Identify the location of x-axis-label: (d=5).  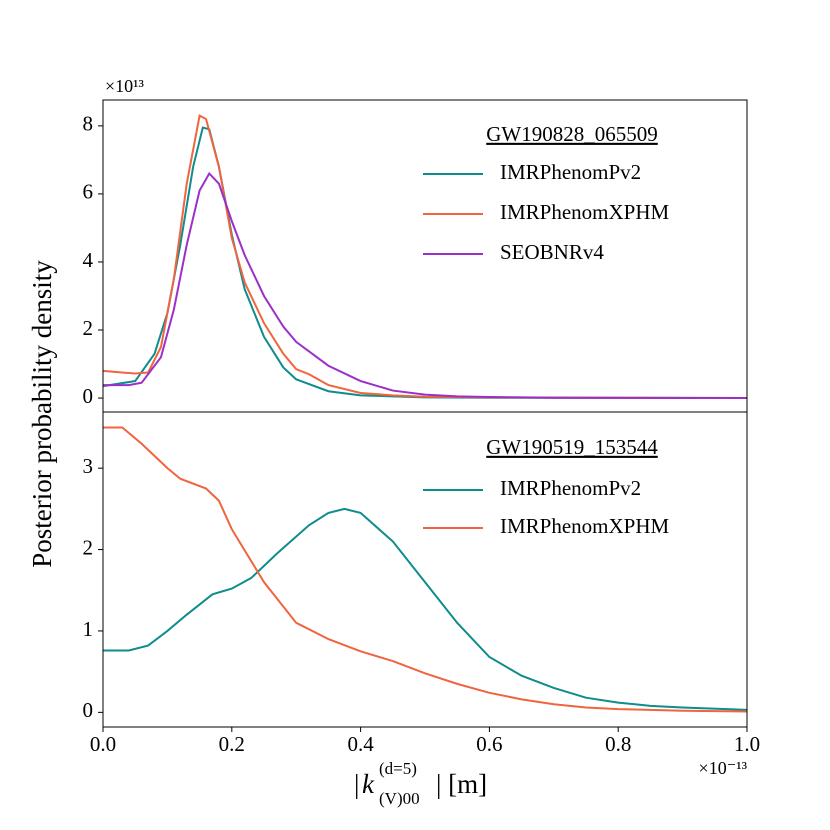
(398, 768).